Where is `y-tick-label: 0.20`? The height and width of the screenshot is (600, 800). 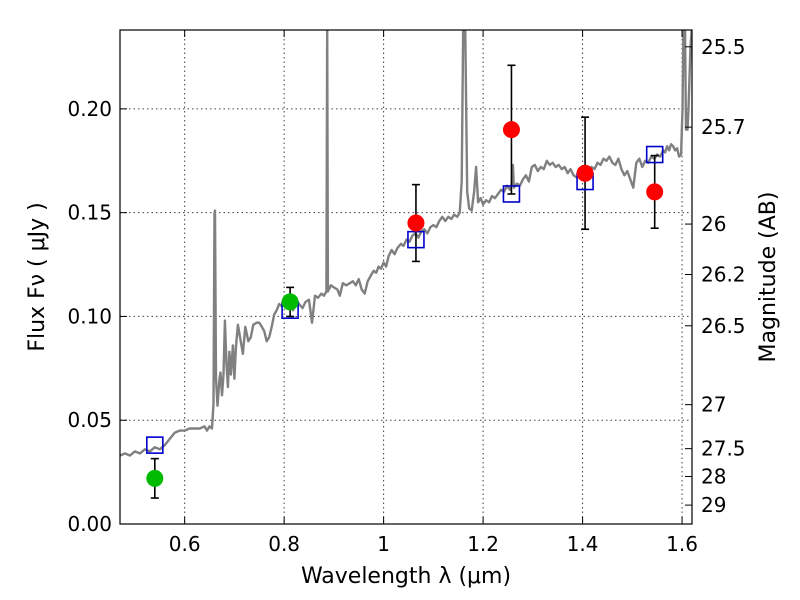 y-tick-label: 0.20 is located at coordinates (89, 109).